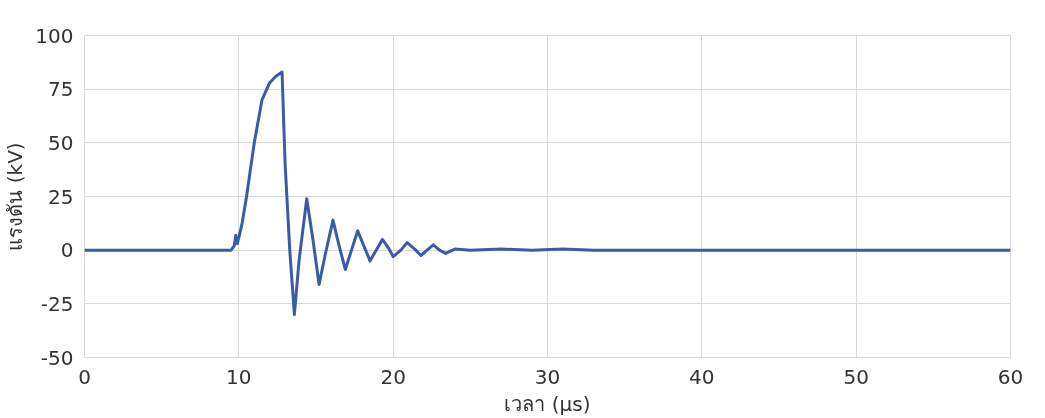 This screenshot has height=418, width=1045. What do you see at coordinates (57, 303) in the screenshot?
I see `y-tick-label: -25` at bounding box center [57, 303].